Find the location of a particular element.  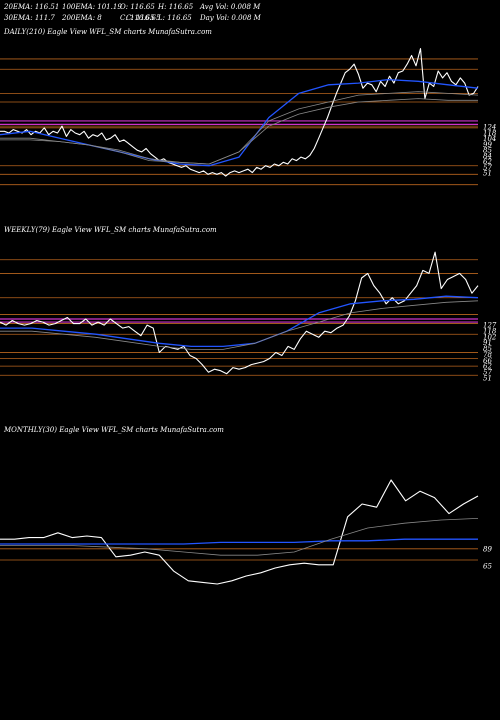

level-label: 65 is located at coordinates (487, 567).